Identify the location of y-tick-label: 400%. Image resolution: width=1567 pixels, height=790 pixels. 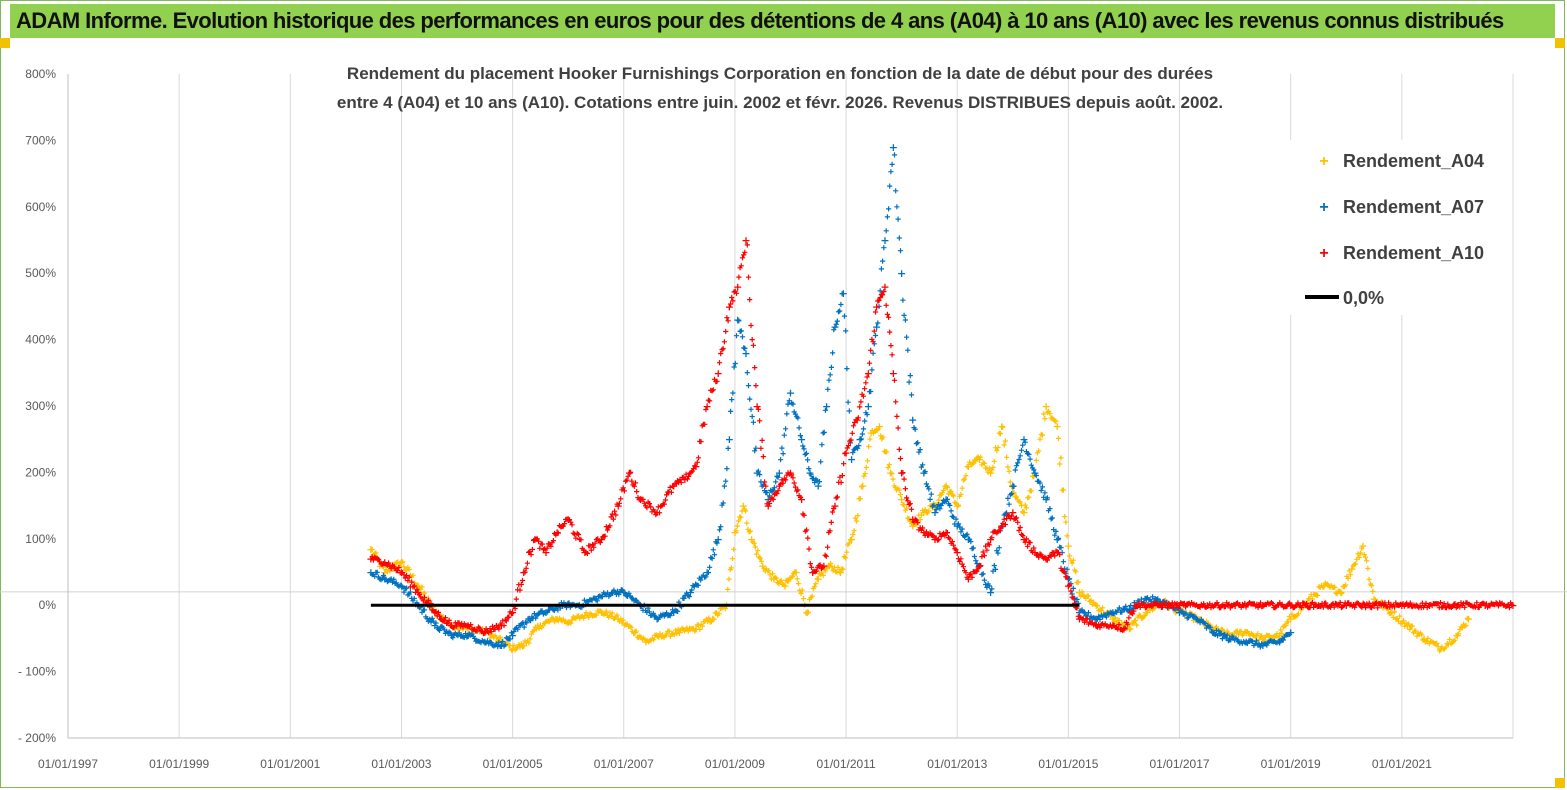
(40, 340).